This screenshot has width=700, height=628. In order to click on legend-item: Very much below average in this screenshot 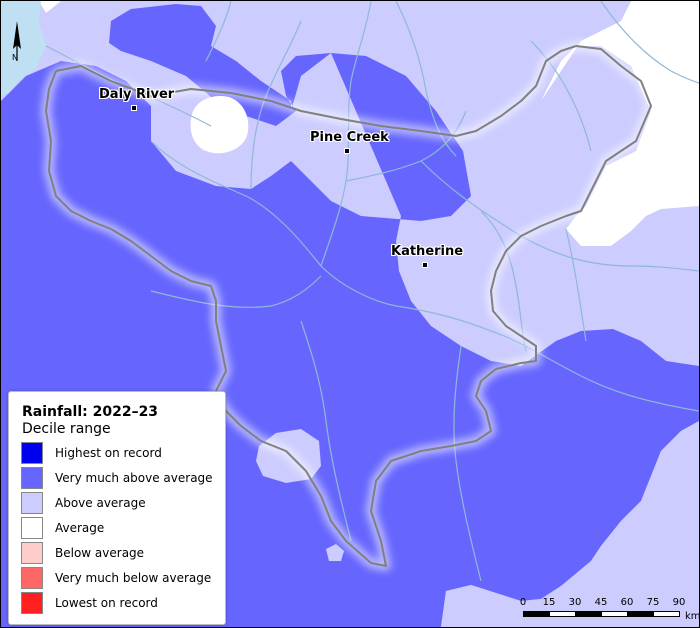, I will do `click(121, 579)`.